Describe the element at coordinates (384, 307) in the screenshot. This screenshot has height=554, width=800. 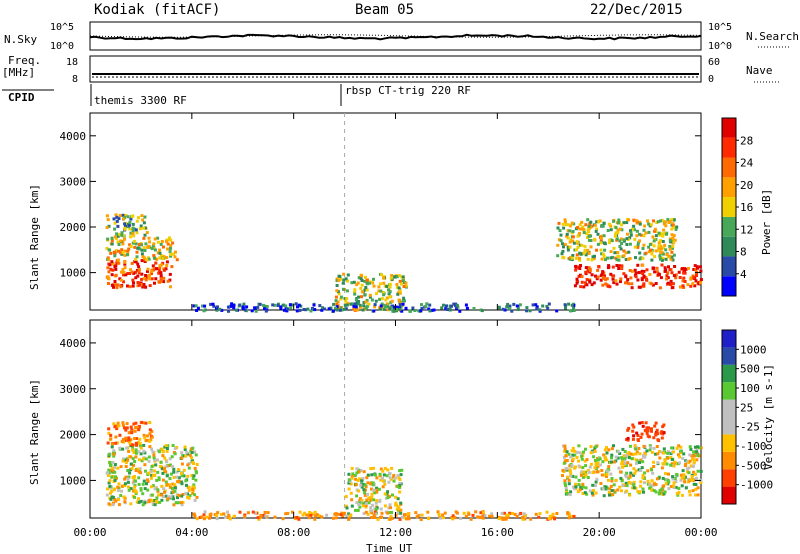
I see `echo-region-ground-line` at that location.